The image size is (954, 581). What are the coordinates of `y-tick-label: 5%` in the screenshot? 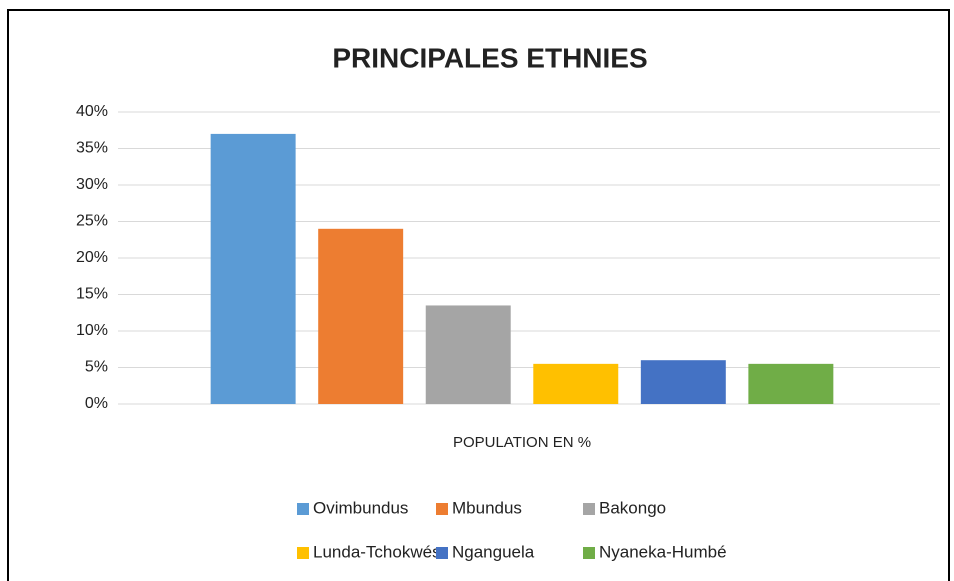 It's located at (96, 367).